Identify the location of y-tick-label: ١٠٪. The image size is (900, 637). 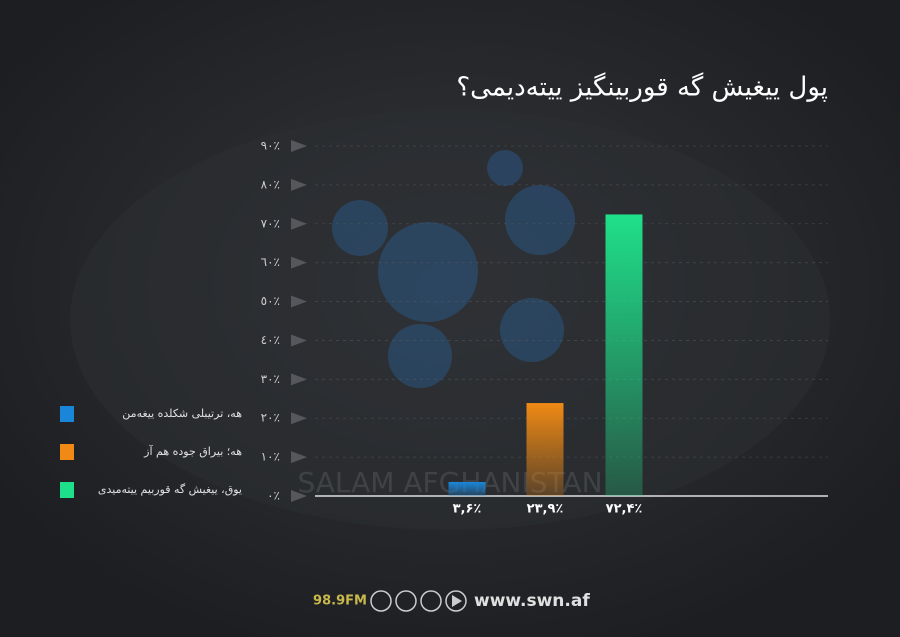
(270, 457).